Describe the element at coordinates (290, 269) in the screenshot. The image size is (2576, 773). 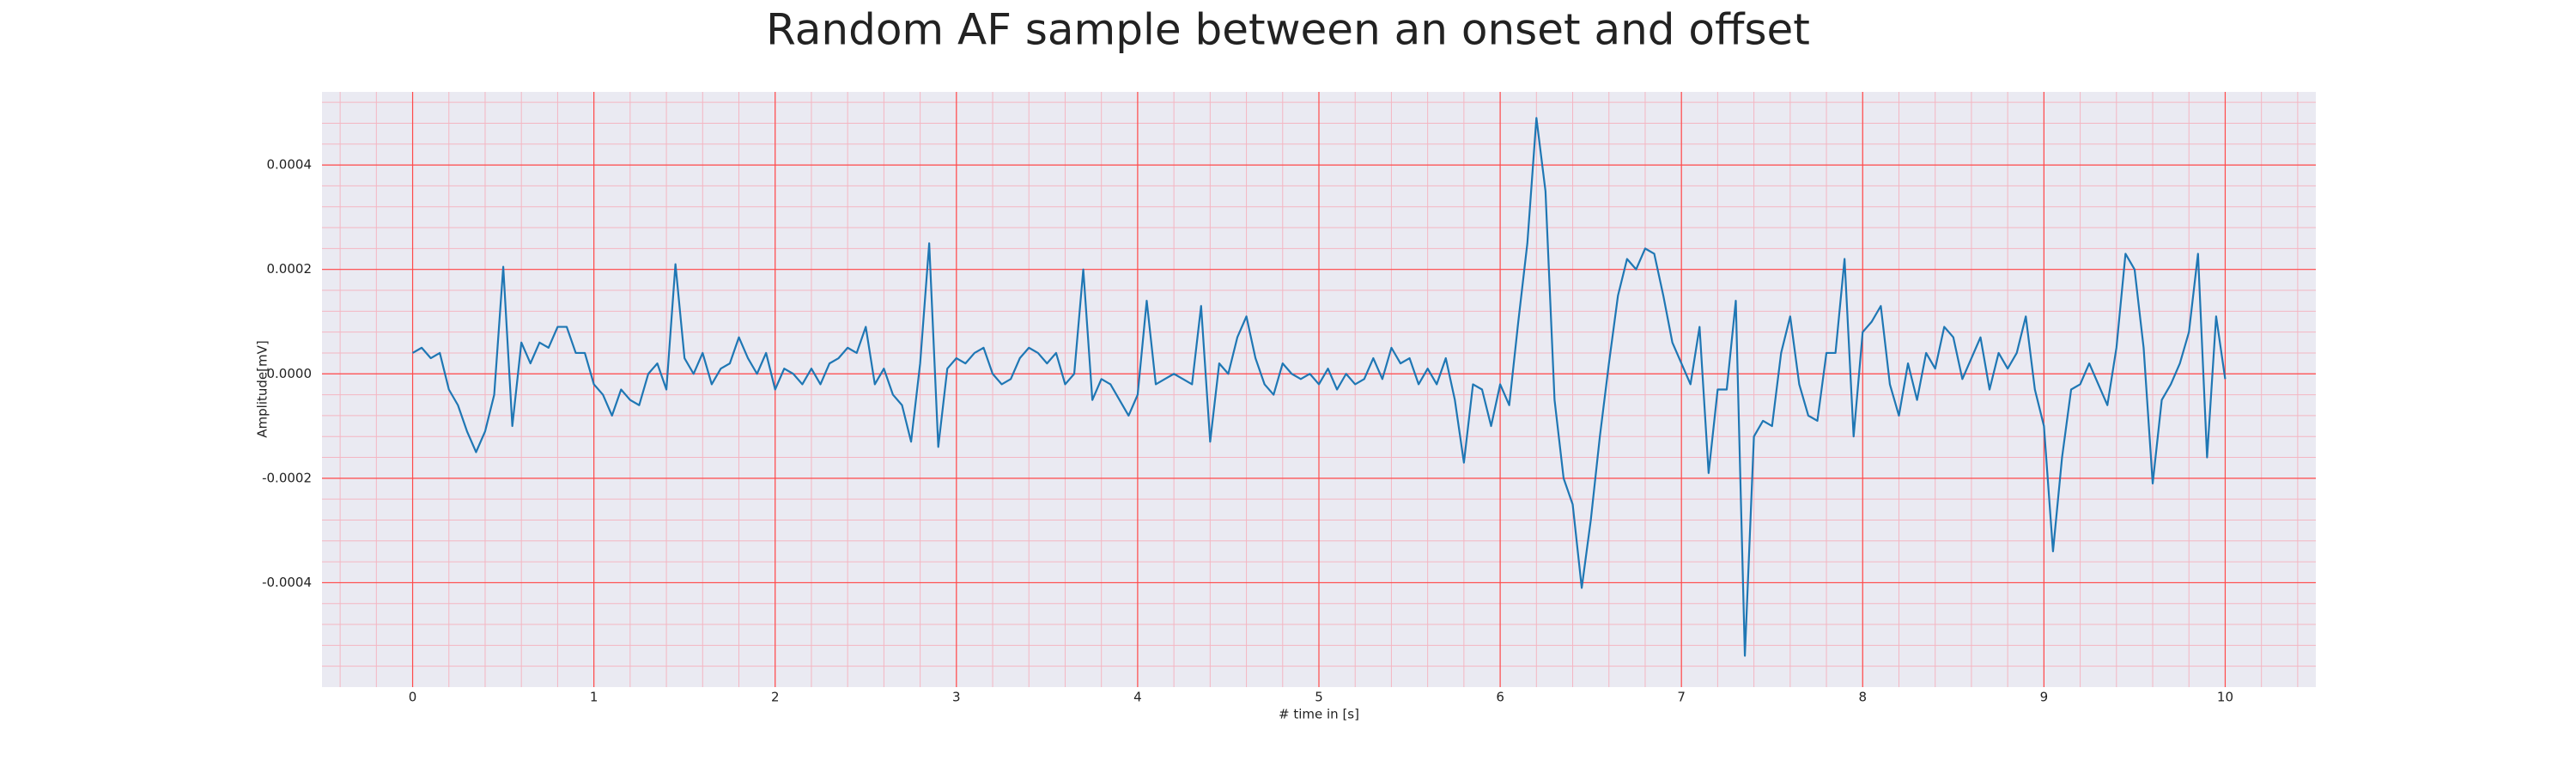
I see `y-tick-label: 0.0002` at that location.